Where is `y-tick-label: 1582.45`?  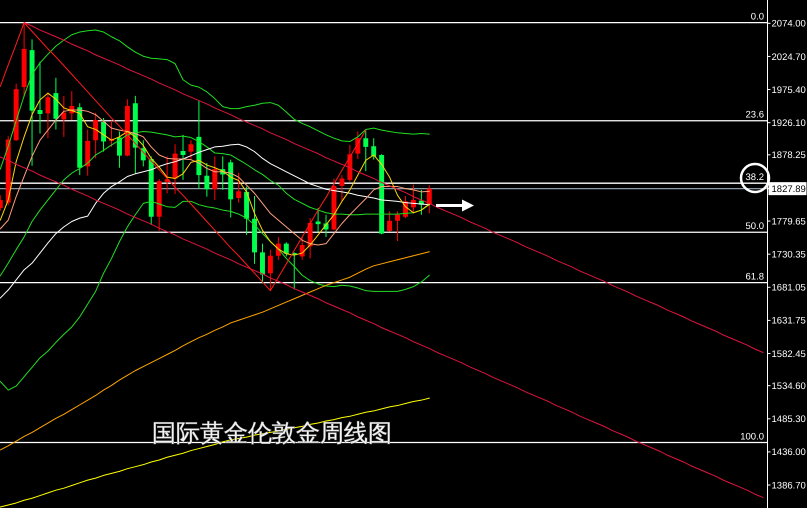 y-tick-label: 1582.45 is located at coordinates (789, 354).